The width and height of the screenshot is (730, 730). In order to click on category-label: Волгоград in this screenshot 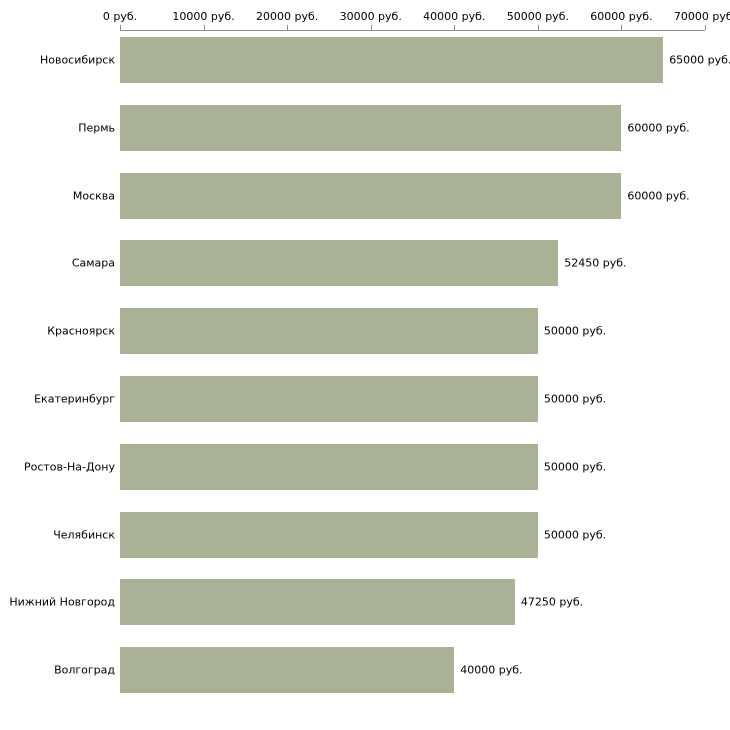, I will do `click(84, 670)`.